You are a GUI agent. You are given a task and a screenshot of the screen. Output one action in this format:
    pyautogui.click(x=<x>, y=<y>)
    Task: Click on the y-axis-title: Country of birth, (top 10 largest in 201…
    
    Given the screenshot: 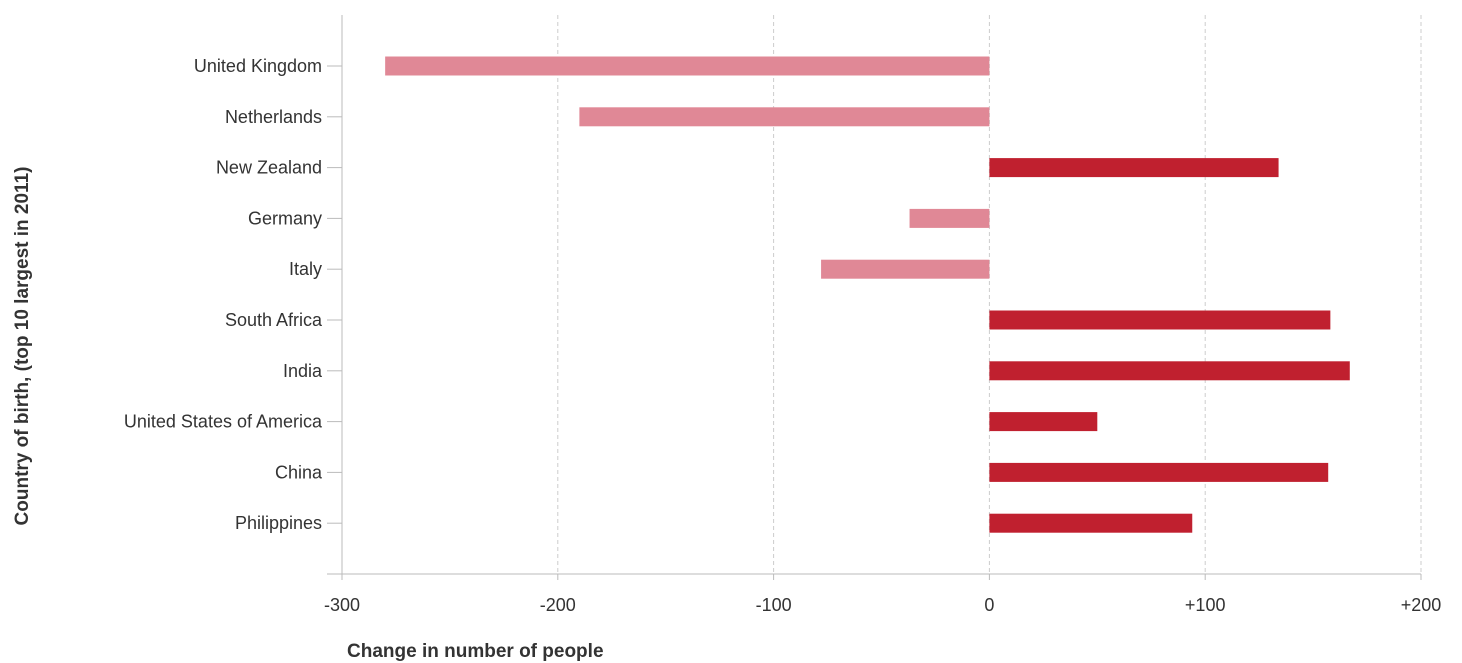 What is the action you would take?
    pyautogui.click(x=22, y=346)
    